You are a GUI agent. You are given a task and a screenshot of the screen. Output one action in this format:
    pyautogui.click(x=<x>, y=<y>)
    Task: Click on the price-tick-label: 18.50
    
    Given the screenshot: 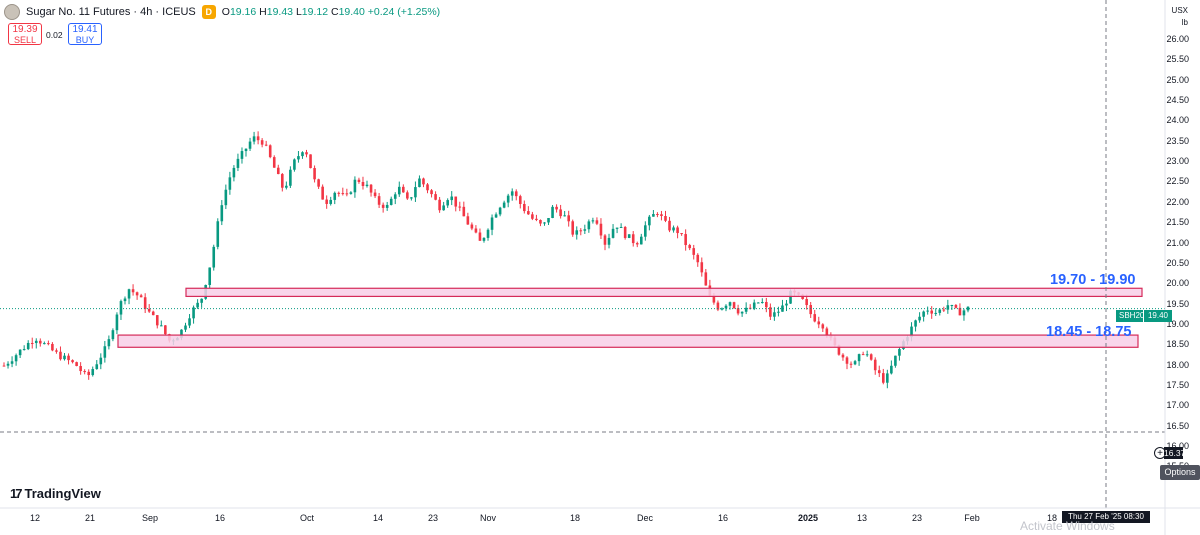 What is the action you would take?
    pyautogui.click(x=1177, y=344)
    